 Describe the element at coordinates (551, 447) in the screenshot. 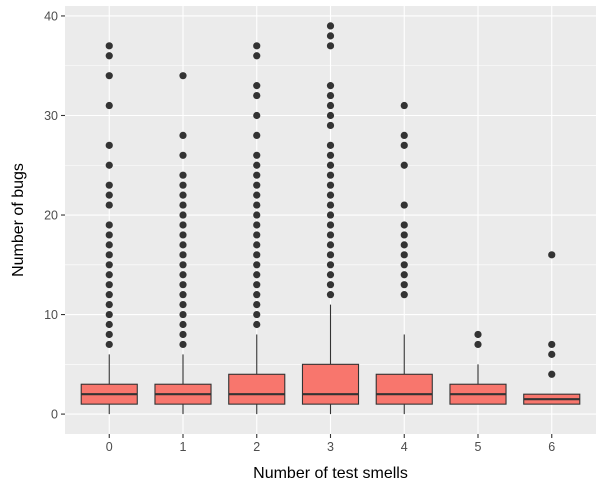

I see `x-tick-label: 6` at that location.